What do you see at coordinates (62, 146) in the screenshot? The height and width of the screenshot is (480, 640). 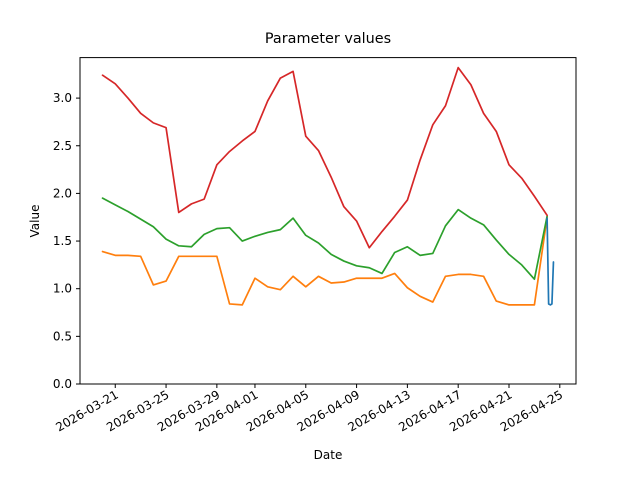 I see `y-tick-label: 2.5` at bounding box center [62, 146].